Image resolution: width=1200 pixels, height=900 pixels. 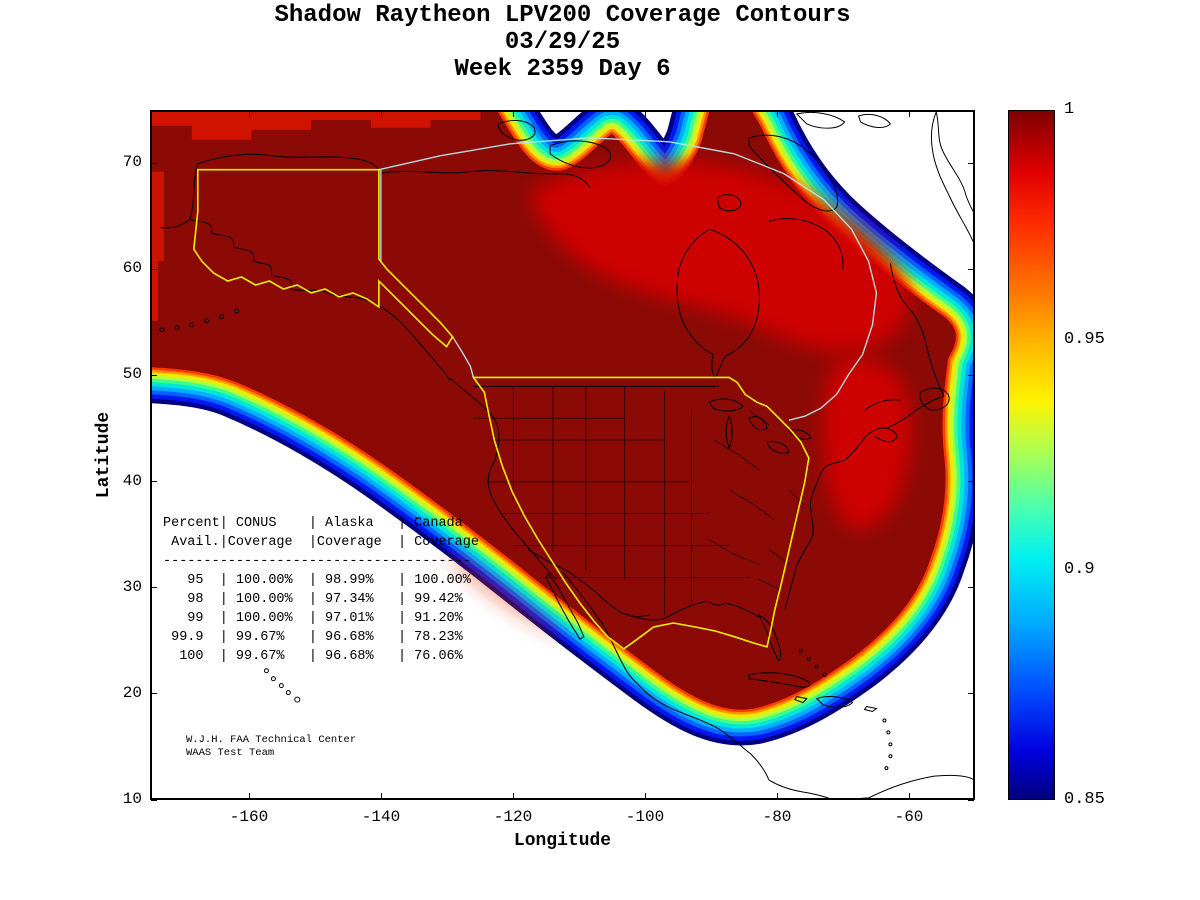 I want to click on x-tick-label: -120, so click(x=513, y=817).